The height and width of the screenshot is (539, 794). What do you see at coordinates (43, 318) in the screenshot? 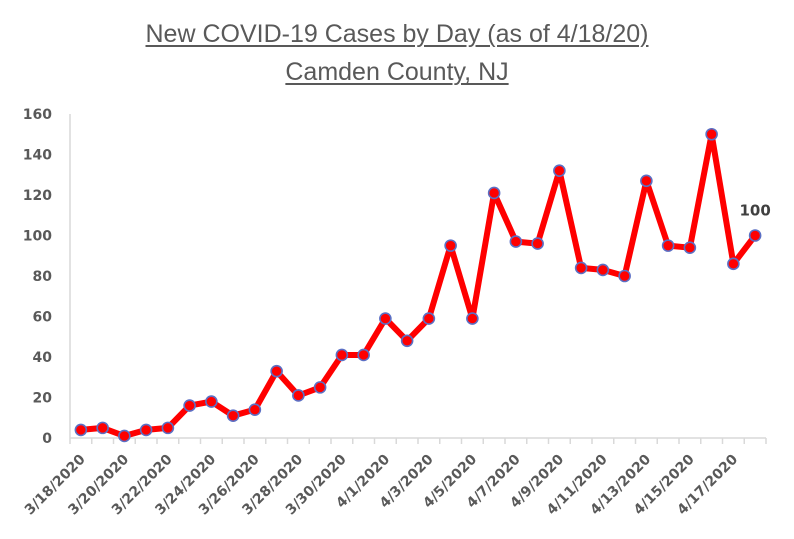
I see `y-tick-label: 60` at bounding box center [43, 318].